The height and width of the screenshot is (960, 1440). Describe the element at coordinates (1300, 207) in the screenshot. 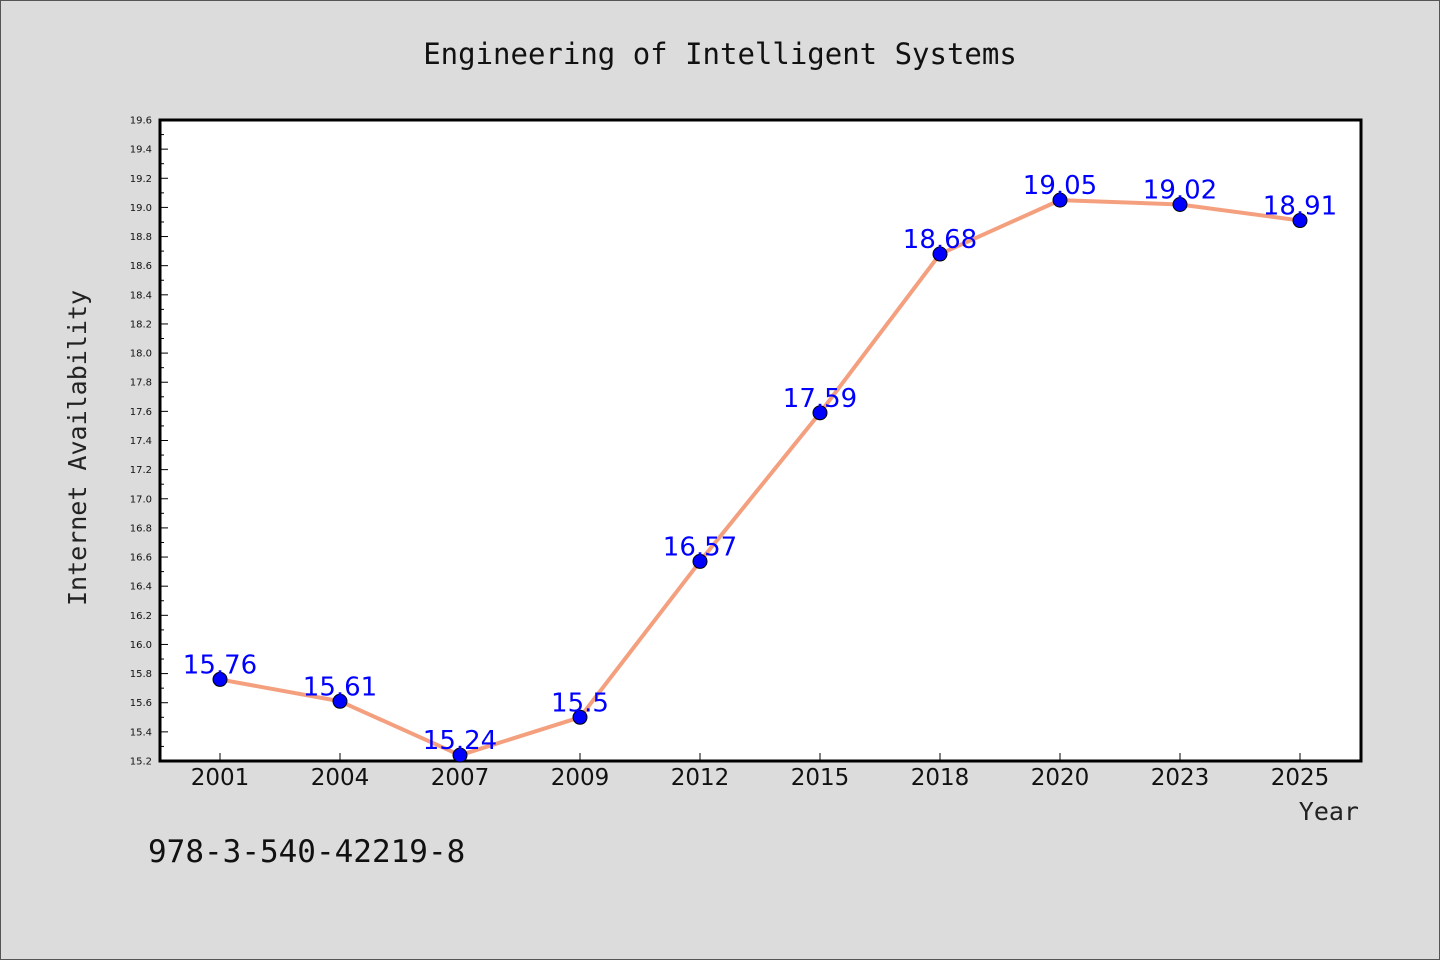

I see `data-label: 18.91` at that location.